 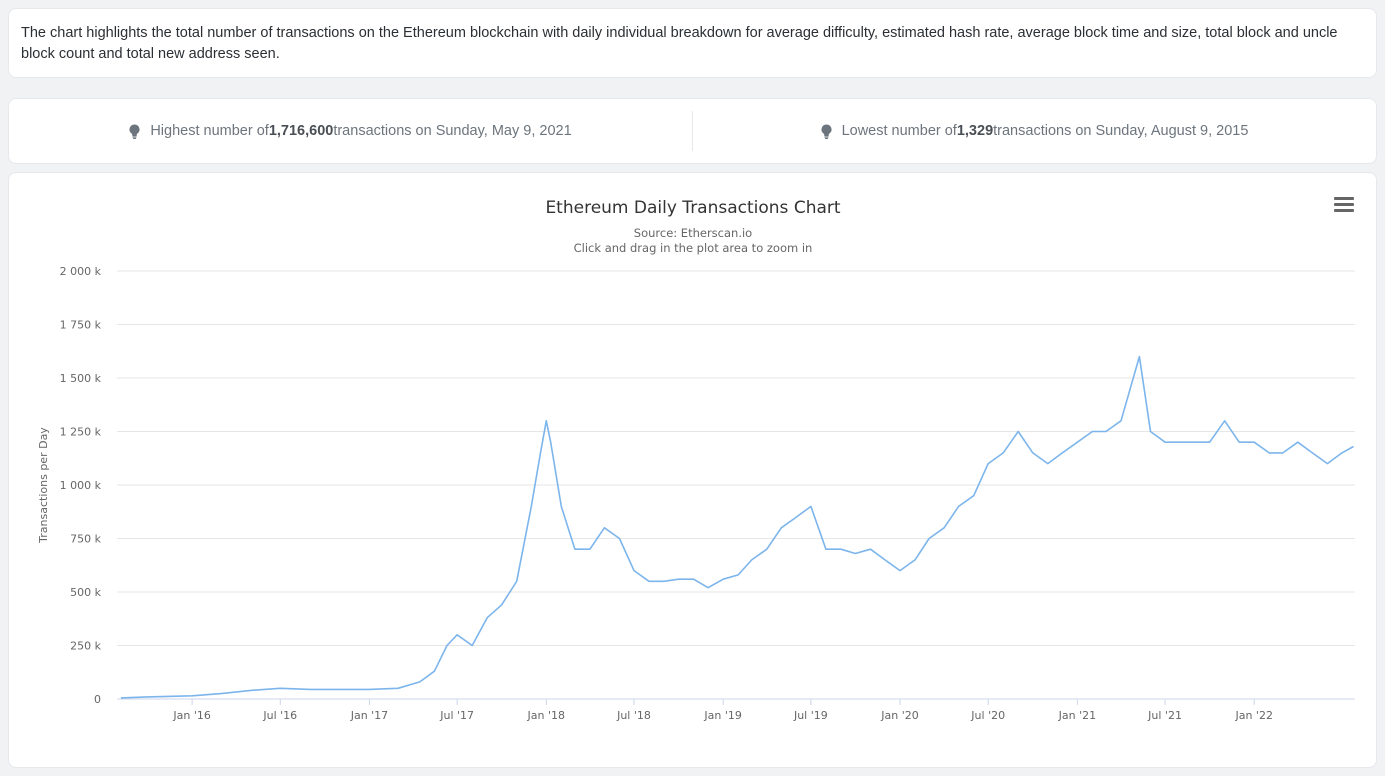 I want to click on y-tick-label: 500 k, so click(x=85, y=592).